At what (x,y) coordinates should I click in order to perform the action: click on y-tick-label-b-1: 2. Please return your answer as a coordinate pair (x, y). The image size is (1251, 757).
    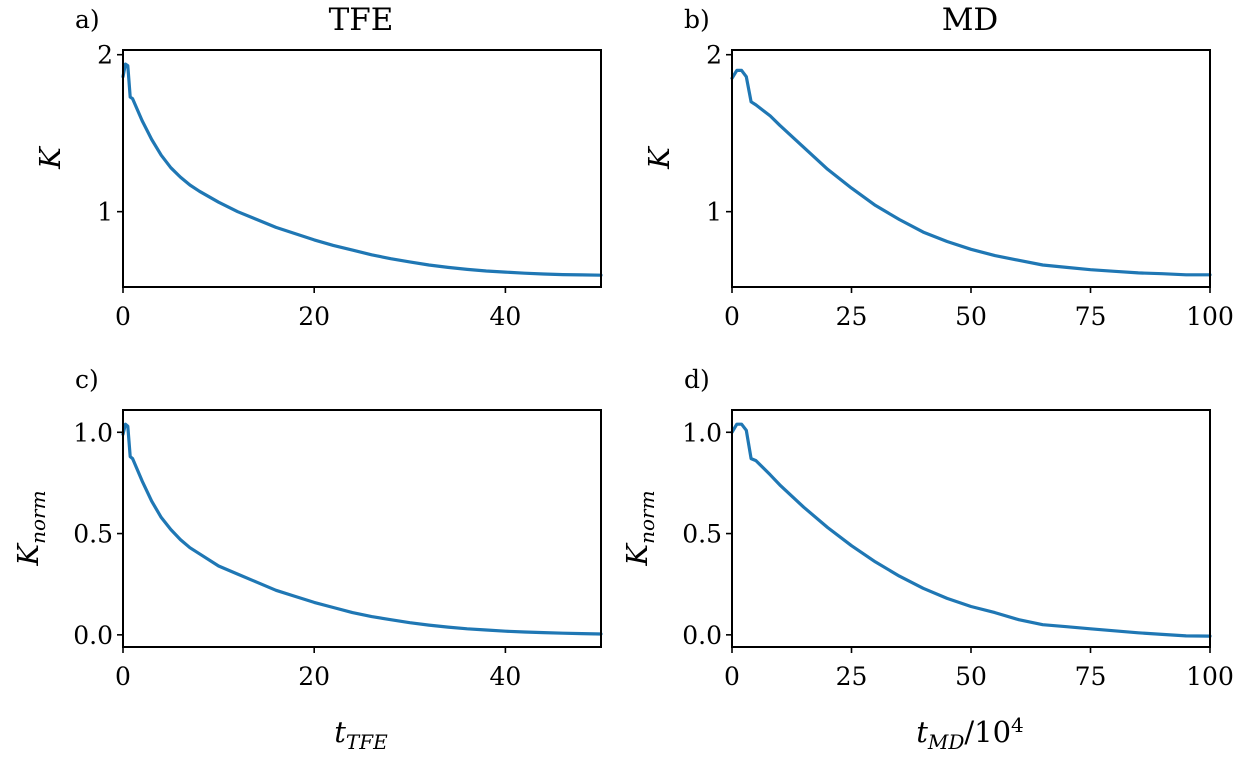
    Looking at the image, I should click on (714, 55).